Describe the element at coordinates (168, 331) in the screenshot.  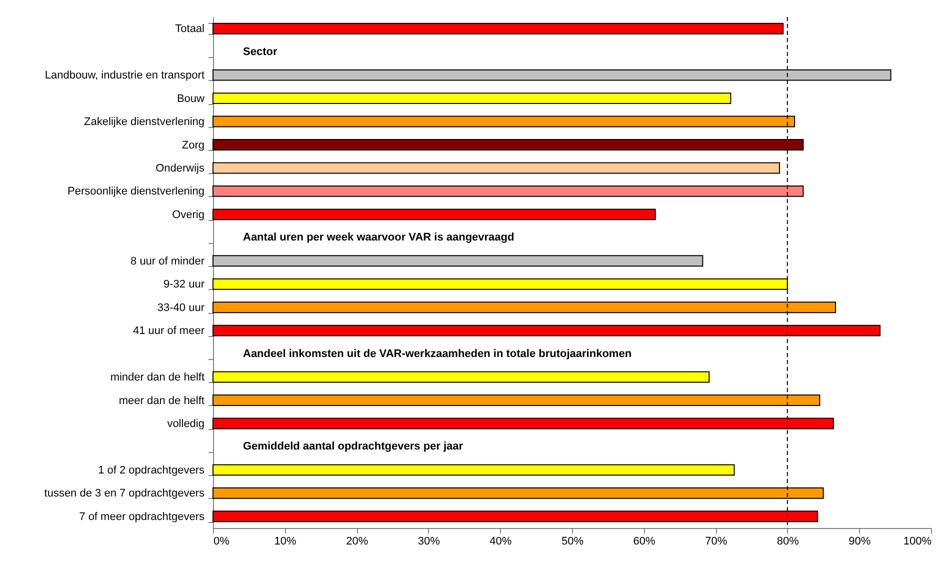
I see `y-tick-label: 41 uur of meer` at that location.